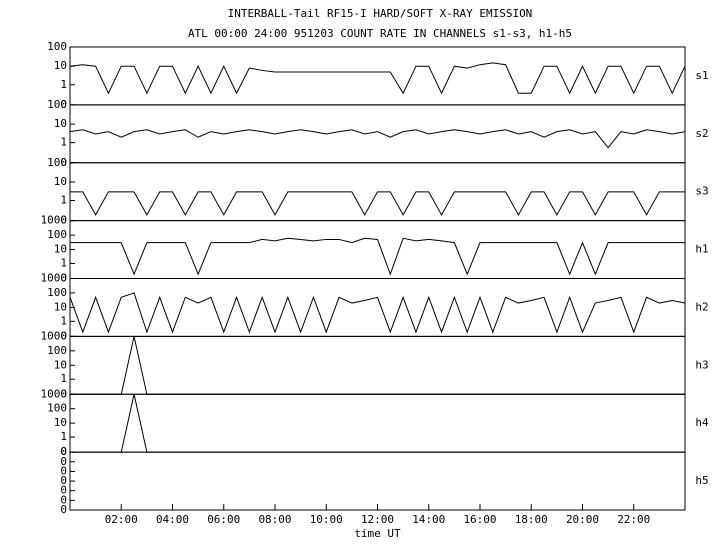  What do you see at coordinates (531, 519) in the screenshot?
I see `x-tick-label: 18:00` at bounding box center [531, 519].